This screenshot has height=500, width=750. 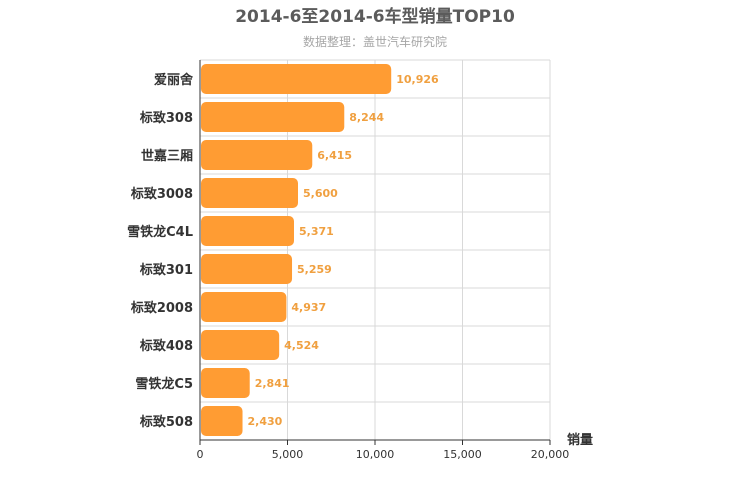 I want to click on x-axis-title: 销量, so click(x=580, y=440).